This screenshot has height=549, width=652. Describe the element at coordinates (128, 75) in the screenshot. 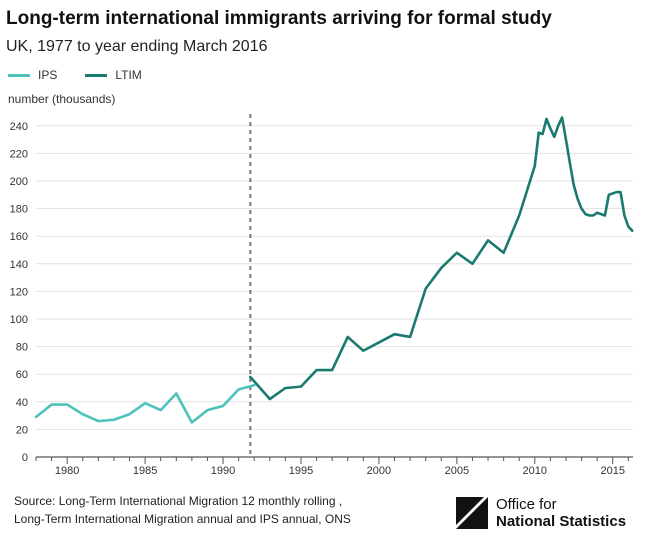

I see `legend-label-ltim: LTIM` at that location.